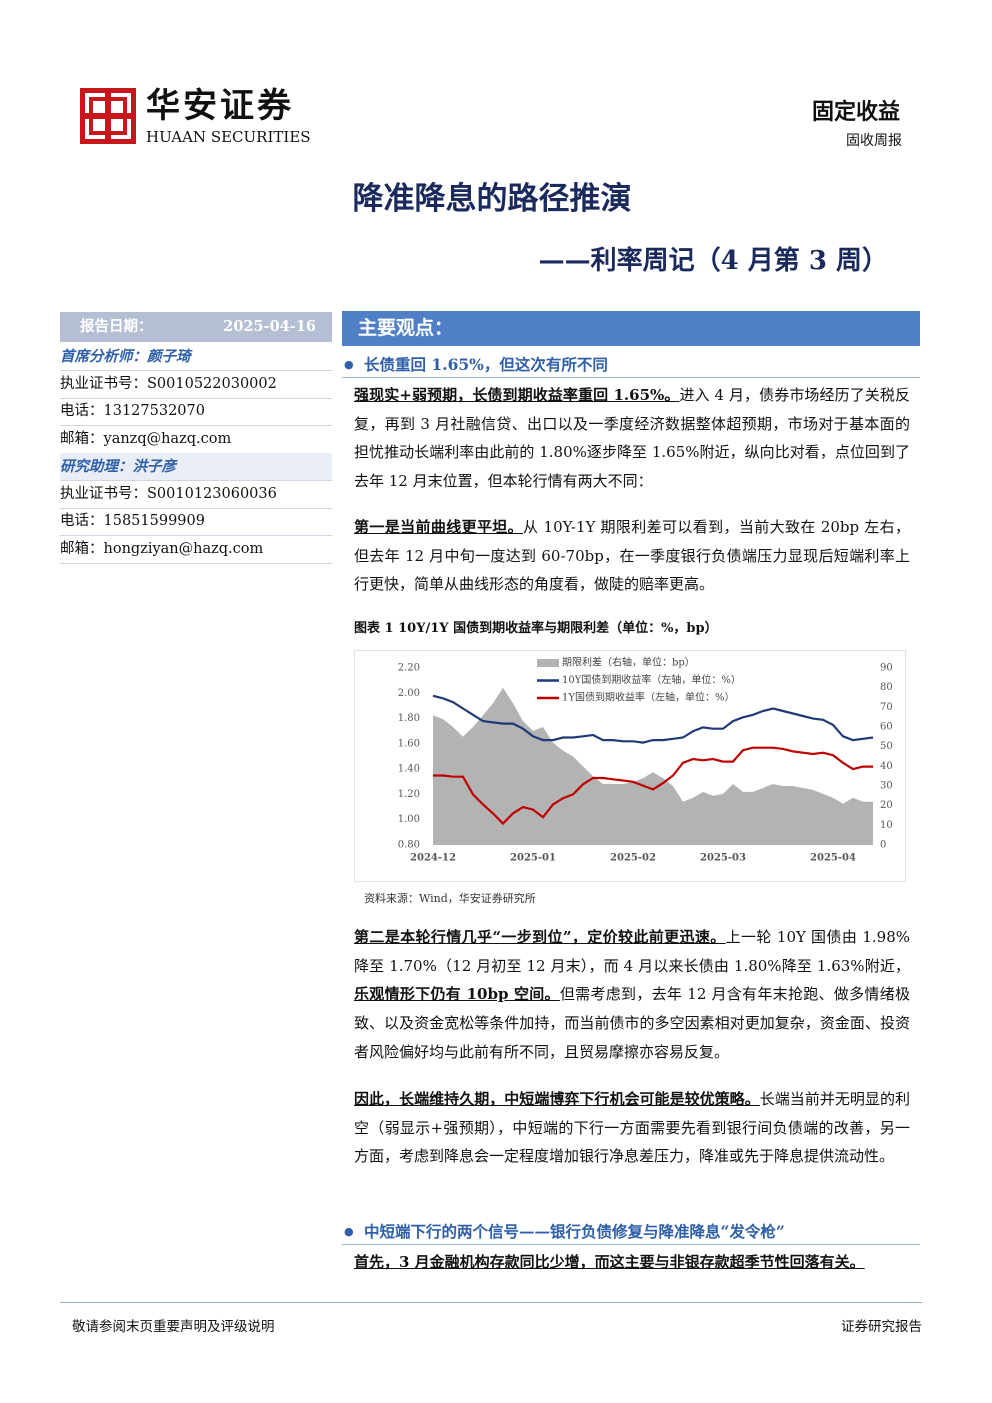 This screenshot has height=1403, width=992. Describe the element at coordinates (196, 495) in the screenshot. I see `assistant-info: 执业证书号：S0010123060036` at that location.